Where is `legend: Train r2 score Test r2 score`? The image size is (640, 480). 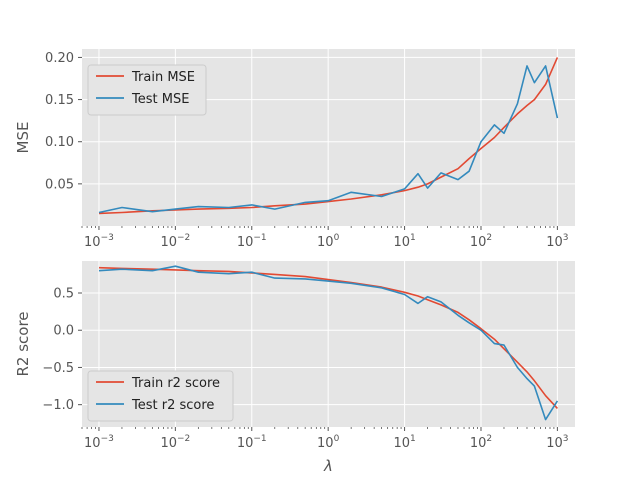
legend: Train r2 score Test r2 score is located at coordinates (160, 396).